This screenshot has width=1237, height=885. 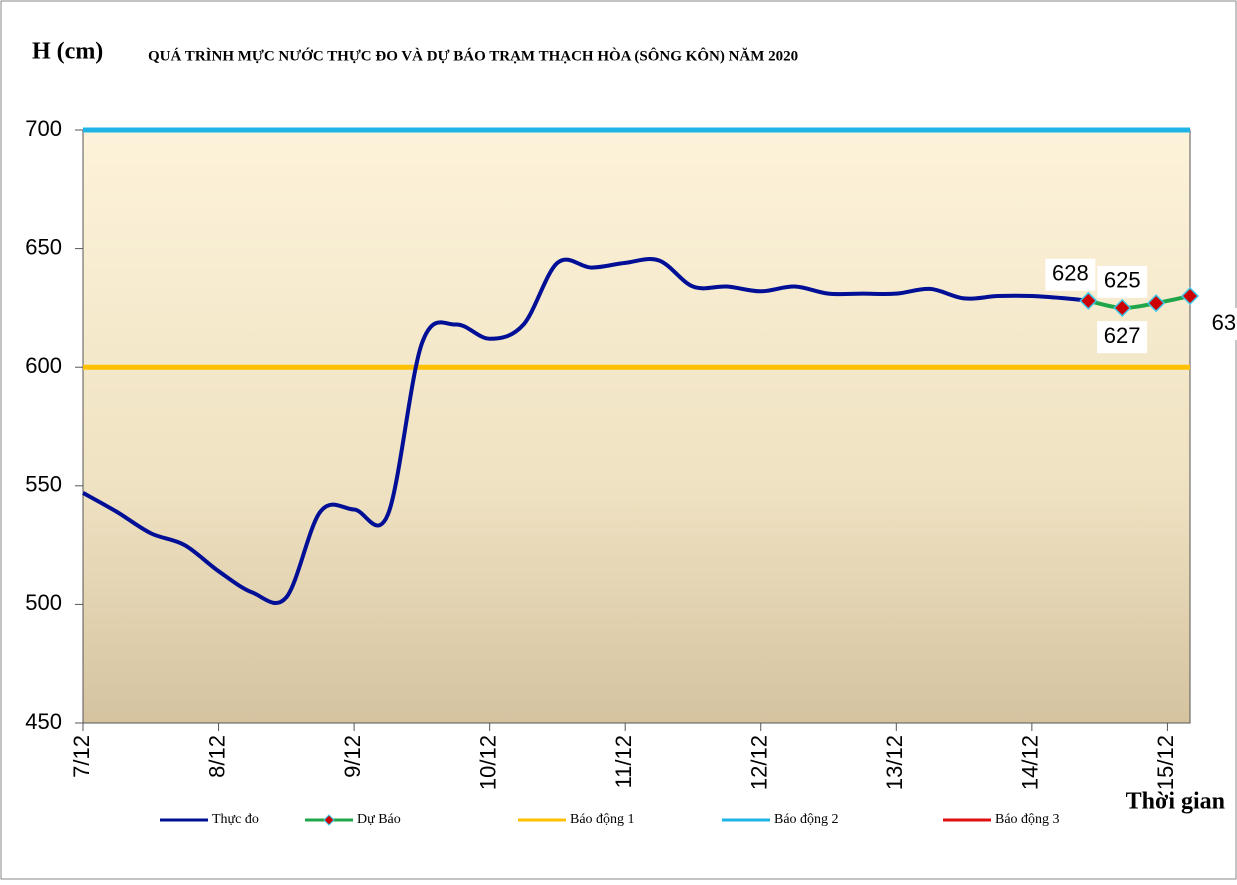 What do you see at coordinates (806, 819) in the screenshot?
I see `legend-label: Báo động 2` at bounding box center [806, 819].